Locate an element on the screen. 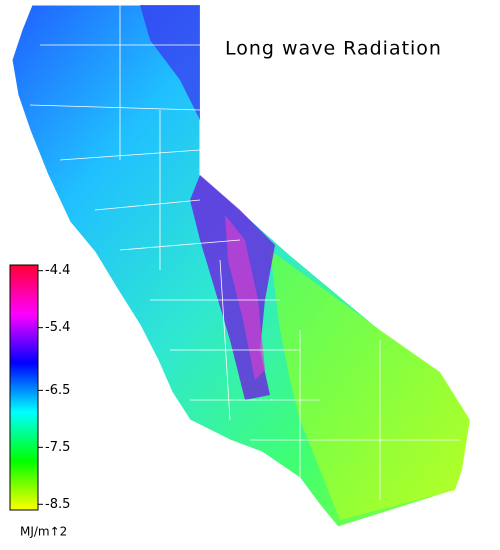  colorbar-tick-label: -7.5 is located at coordinates (57, 447).